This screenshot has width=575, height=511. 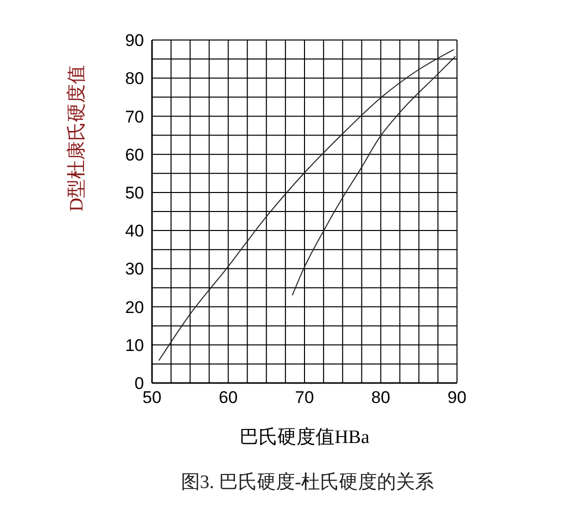 What do you see at coordinates (134, 116) in the screenshot?
I see `y-tick-label: 70` at bounding box center [134, 116].